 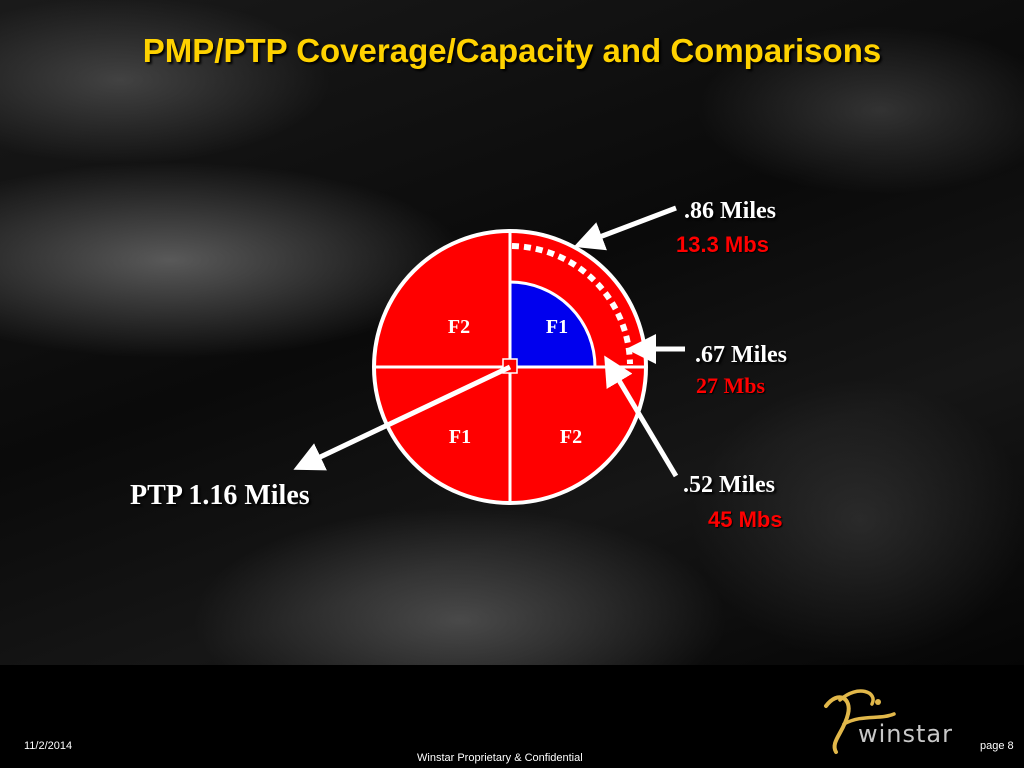 I want to click on footer-page-number: page 8, so click(x=997, y=746).